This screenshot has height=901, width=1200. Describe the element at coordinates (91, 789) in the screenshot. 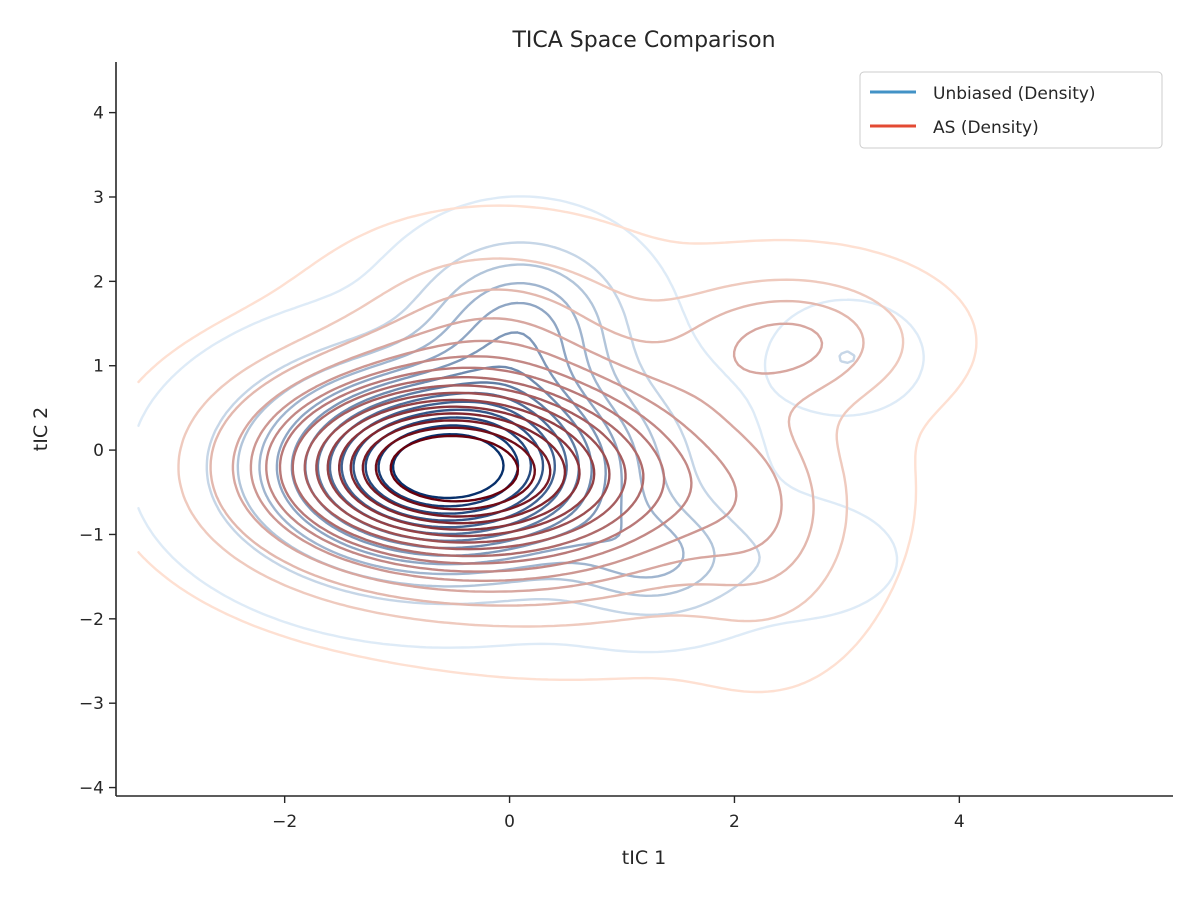

I see `y-tick-label: −4` at that location.